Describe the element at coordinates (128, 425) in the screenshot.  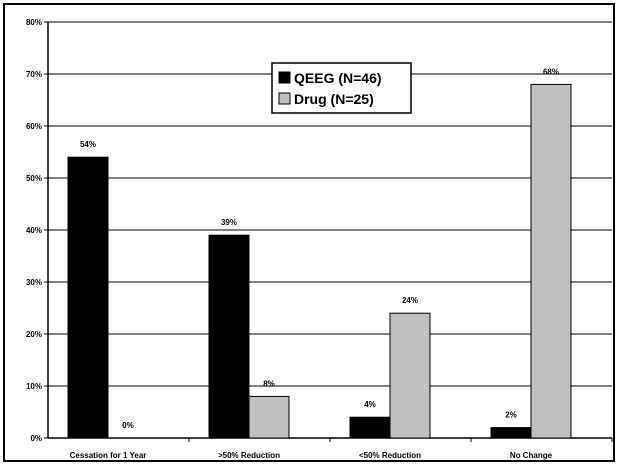
I see `data-label: 0%` at that location.